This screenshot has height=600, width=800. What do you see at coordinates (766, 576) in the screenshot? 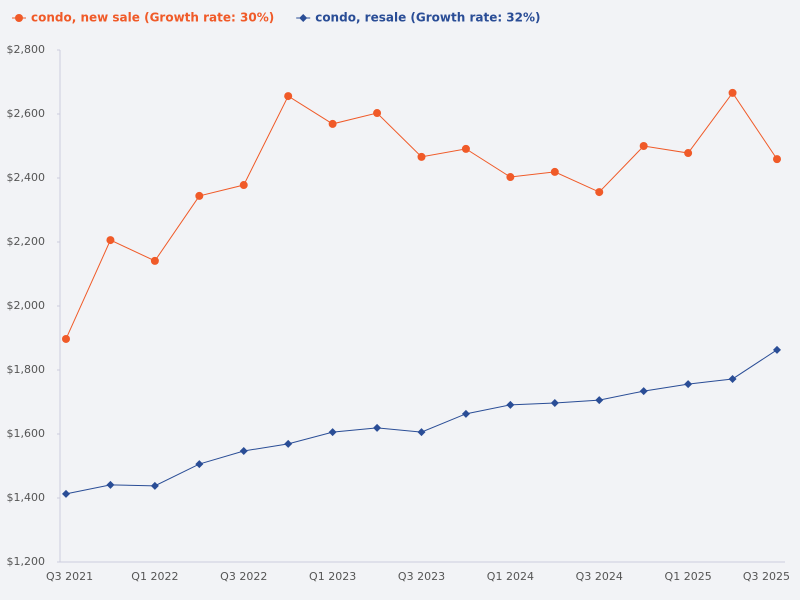
I see `x-tick-label: Q3 2025` at bounding box center [766, 576].